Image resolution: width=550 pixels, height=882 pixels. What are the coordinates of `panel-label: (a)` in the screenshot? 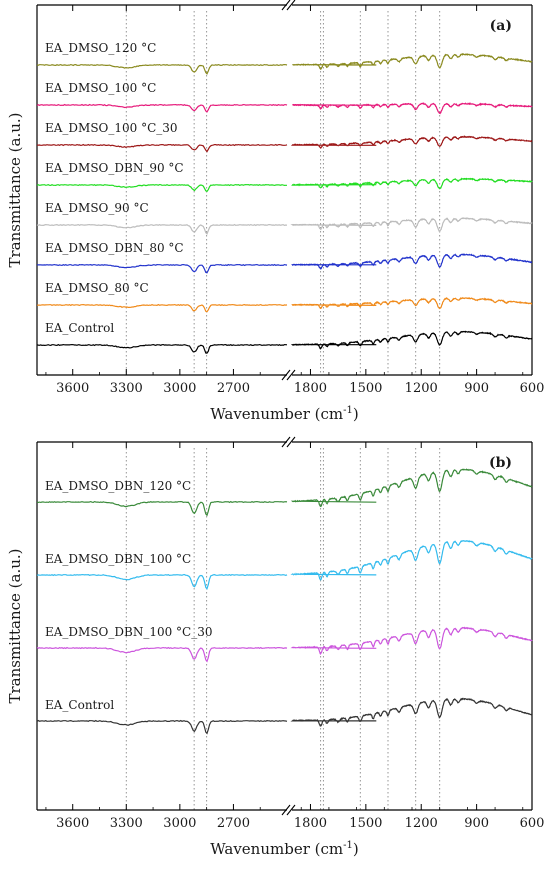 It's located at (501, 26).